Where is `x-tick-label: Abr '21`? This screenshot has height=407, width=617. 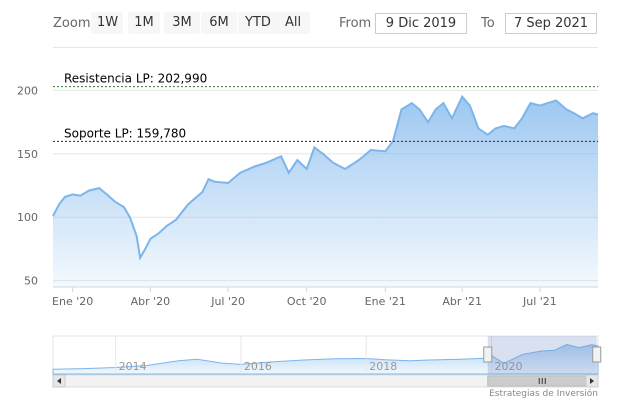
x-tick-label: Abr '21 is located at coordinates (462, 301).